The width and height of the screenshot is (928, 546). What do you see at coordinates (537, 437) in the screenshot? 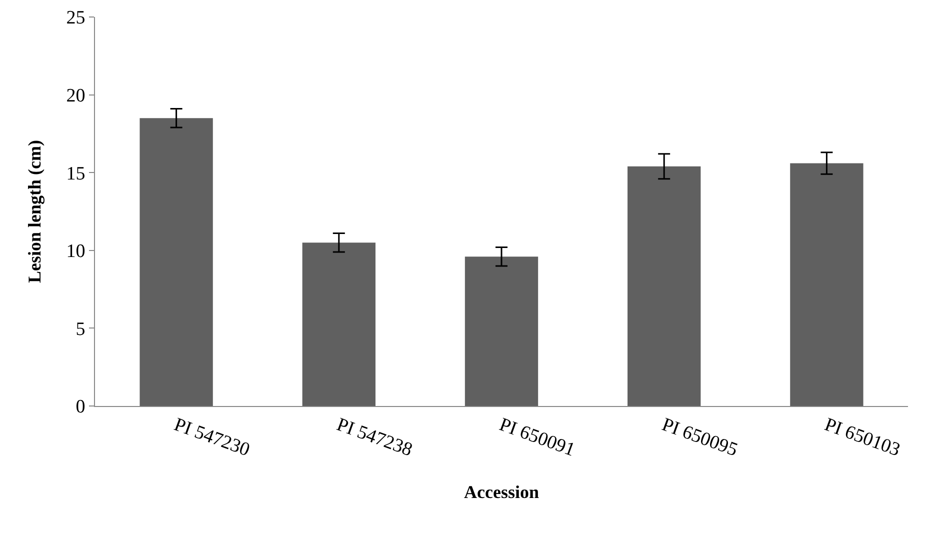
I see `x-tick-label: PI 650091` at bounding box center [537, 437].